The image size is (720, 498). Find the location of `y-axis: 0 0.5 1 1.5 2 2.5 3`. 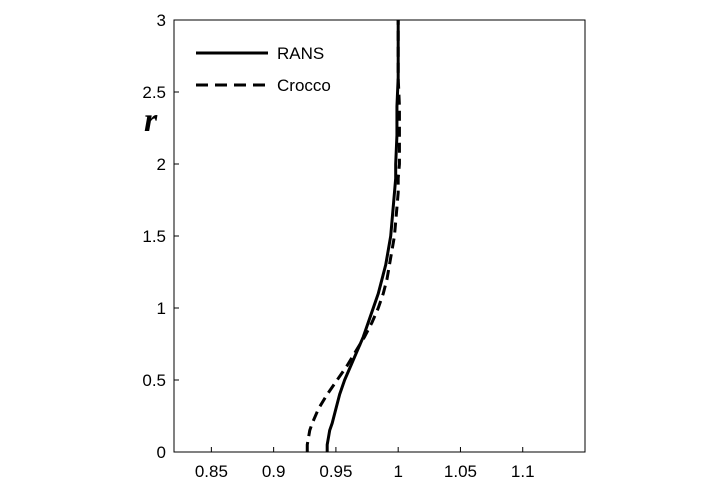

y-axis: 0 0.5 1 1.5 2 2.5 3 is located at coordinates (160, 236).